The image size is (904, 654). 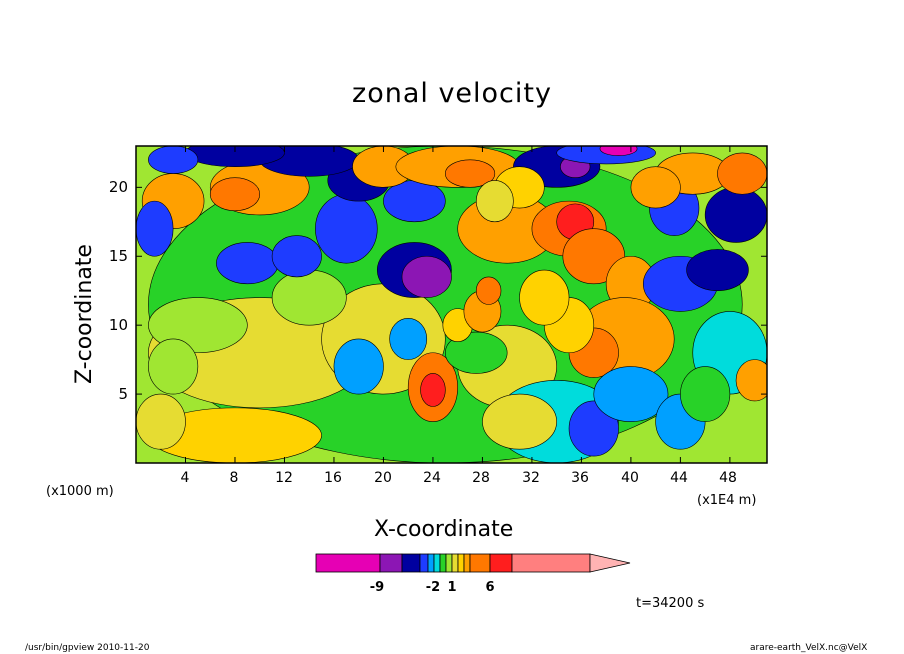 What do you see at coordinates (580, 478) in the screenshot?
I see `x-tick-label: 36` at bounding box center [580, 478].